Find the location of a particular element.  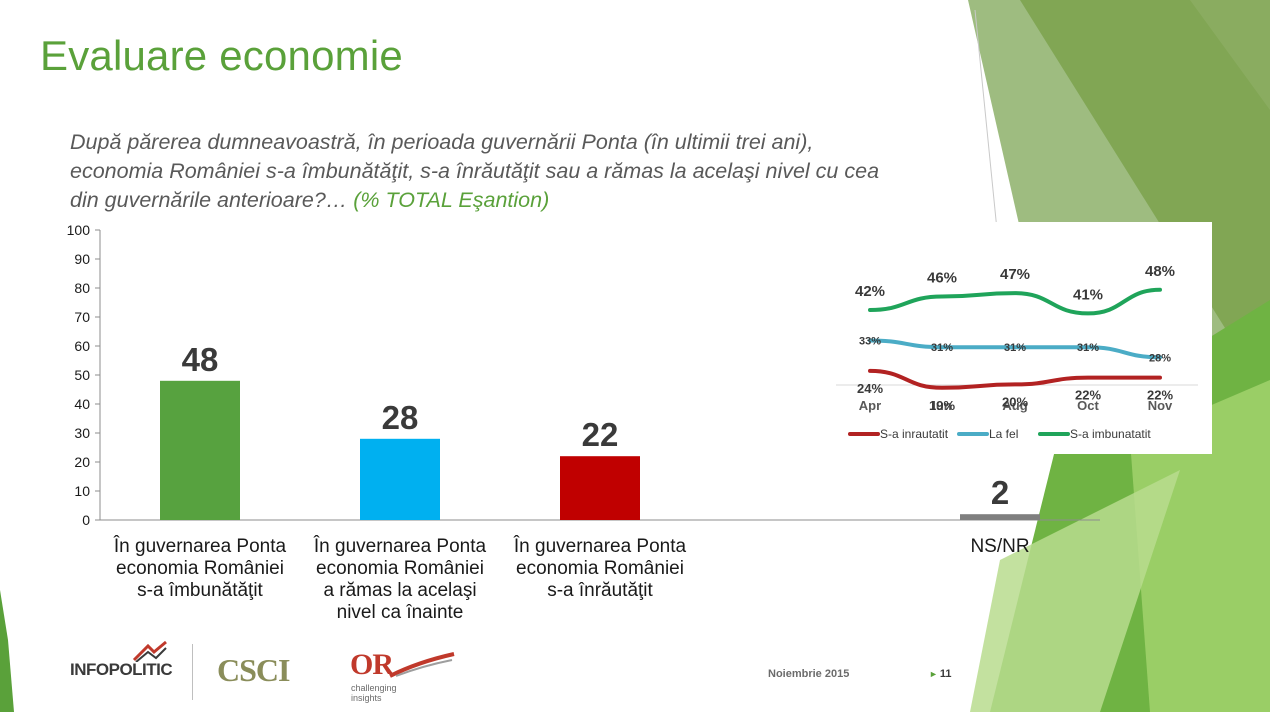

logo-csci: CSCI is located at coordinates (253, 670).